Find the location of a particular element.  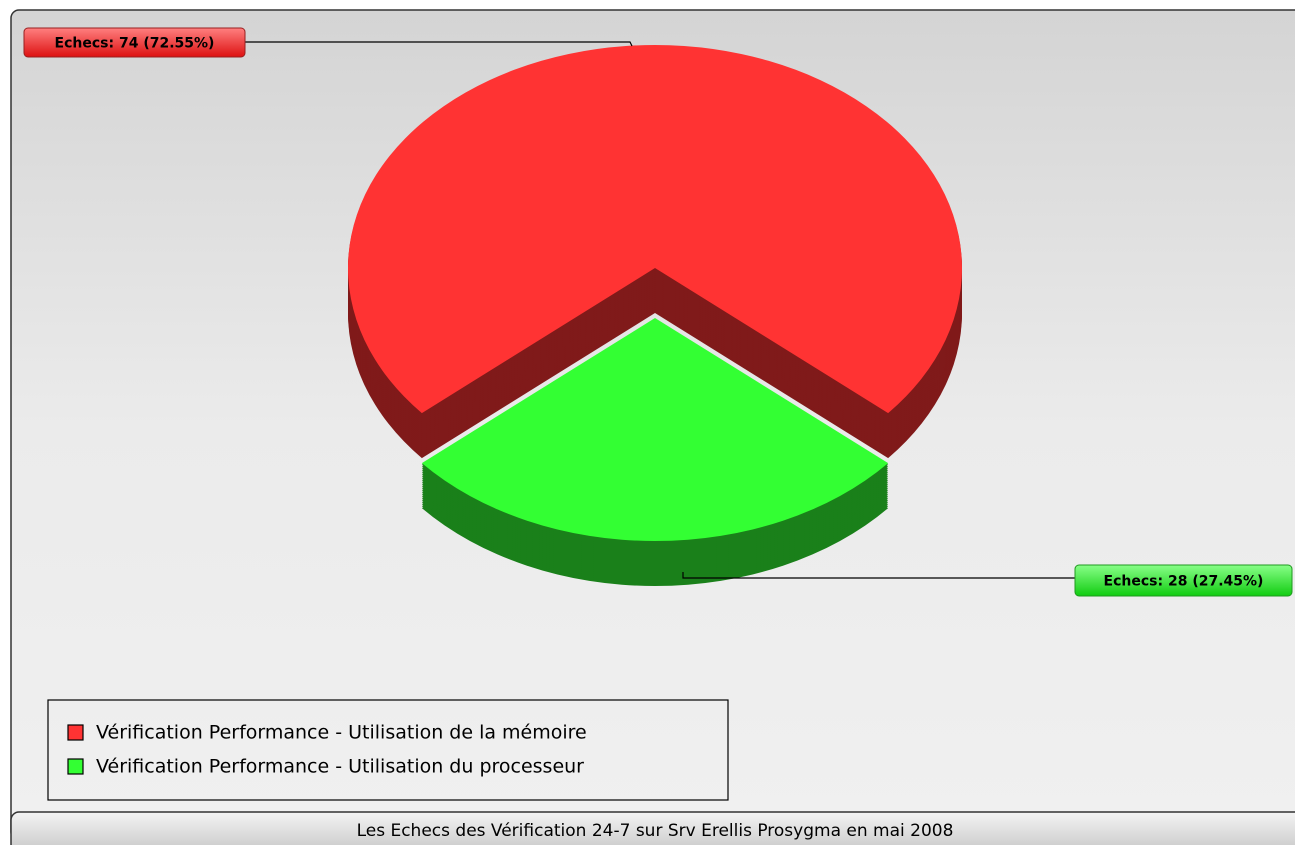

title-bar is located at coordinates (652, 828).